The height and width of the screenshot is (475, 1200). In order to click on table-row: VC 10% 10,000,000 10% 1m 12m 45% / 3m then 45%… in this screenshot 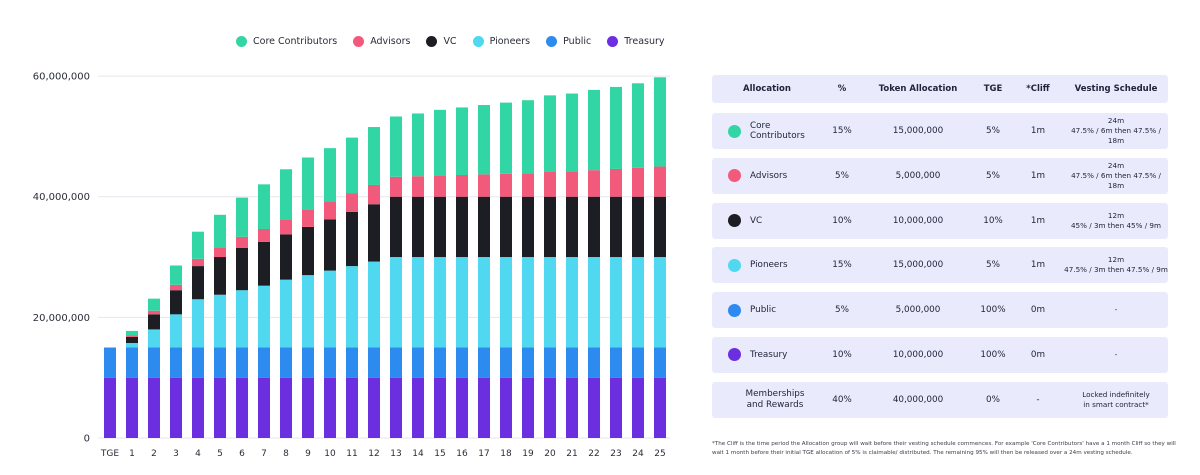, I will do `click(940, 220)`.